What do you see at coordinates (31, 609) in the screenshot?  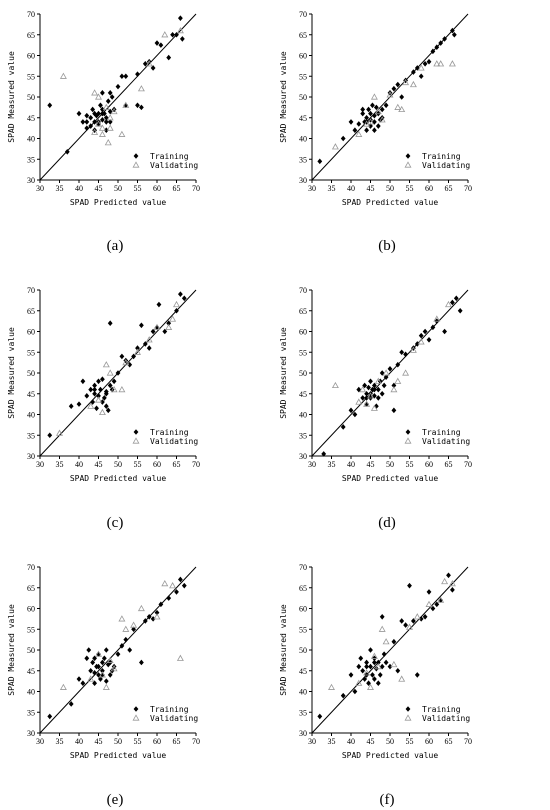 I see `y-tick-label: 60` at bounding box center [31, 609].